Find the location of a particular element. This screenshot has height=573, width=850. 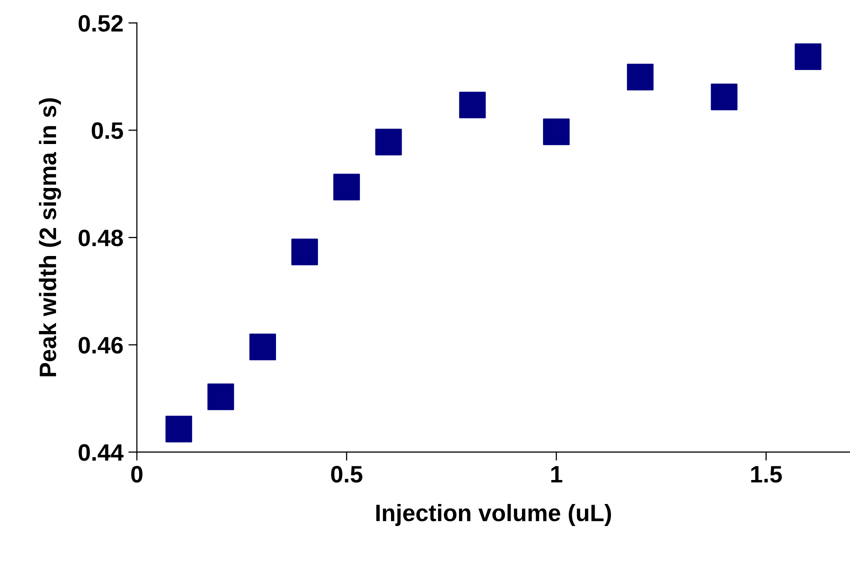

y-tick-label: 0.44 is located at coordinates (101, 452).